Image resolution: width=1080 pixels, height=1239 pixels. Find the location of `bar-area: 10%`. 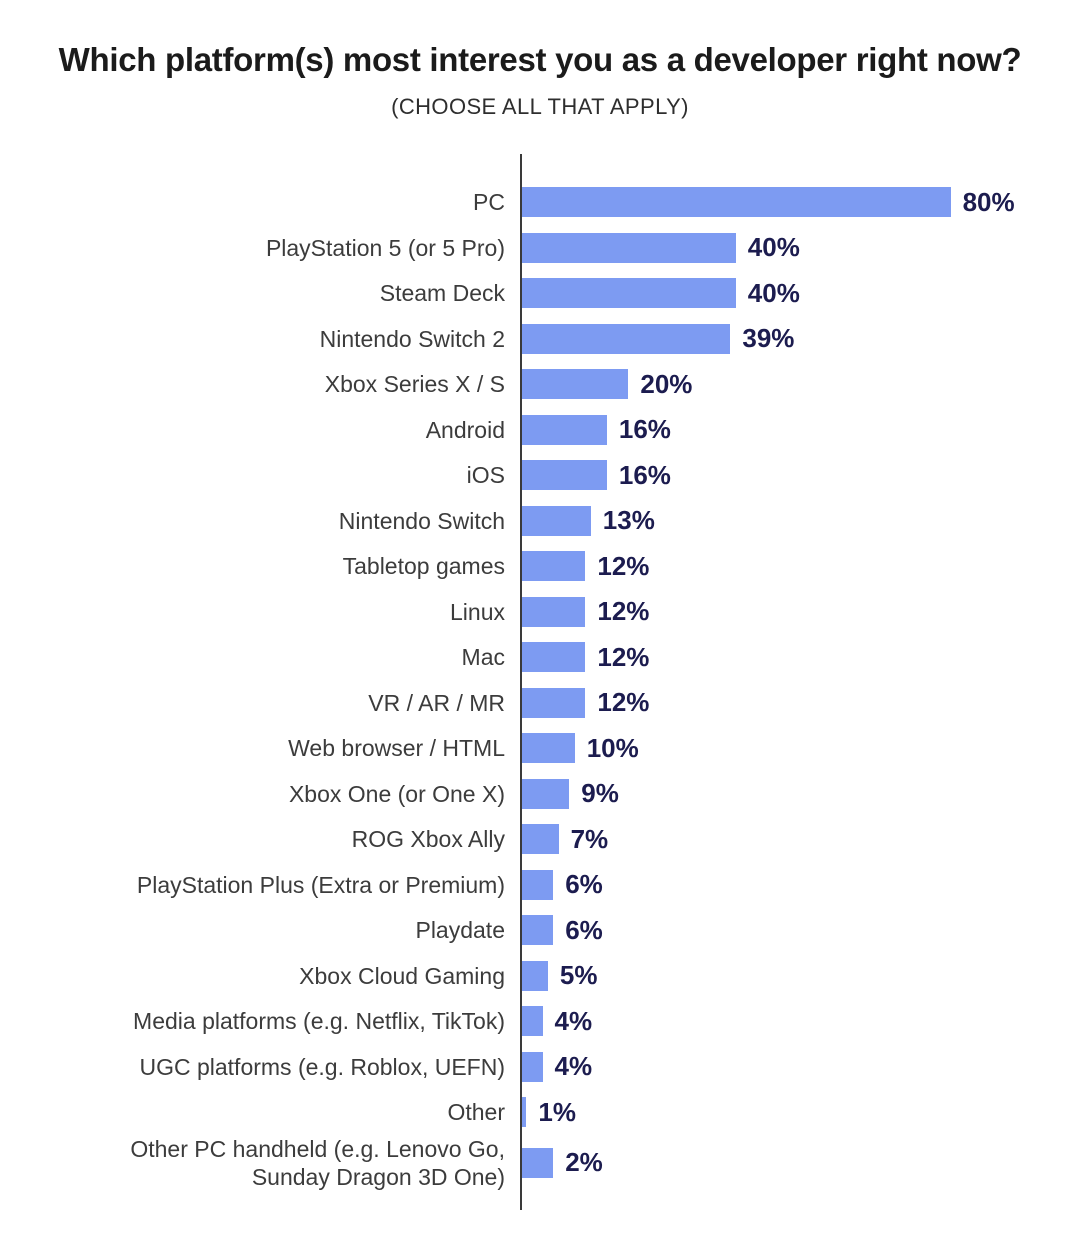

bar-area: 10% is located at coordinates (572, 748).